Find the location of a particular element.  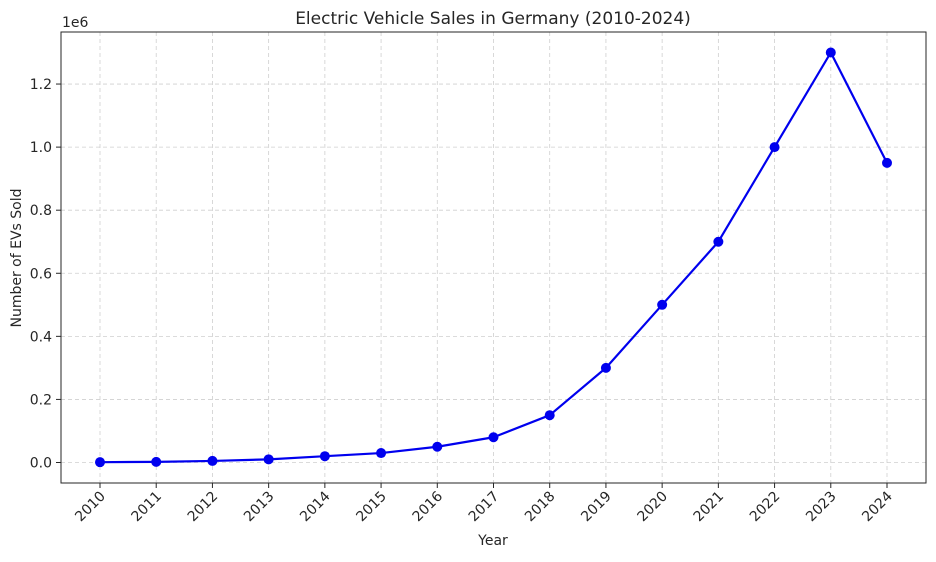

x-tick-label: 2014 is located at coordinates (315, 506).